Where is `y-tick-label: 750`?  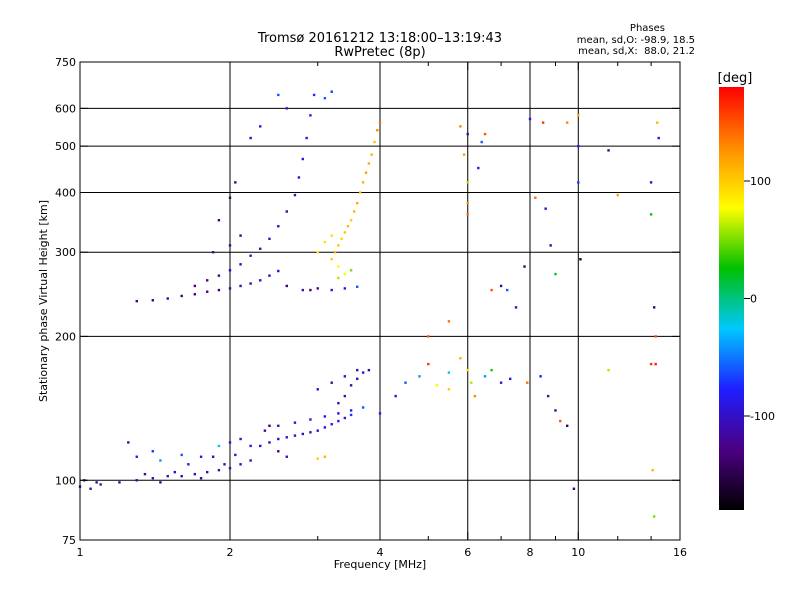
y-tick-label: 750 is located at coordinates (65, 62).